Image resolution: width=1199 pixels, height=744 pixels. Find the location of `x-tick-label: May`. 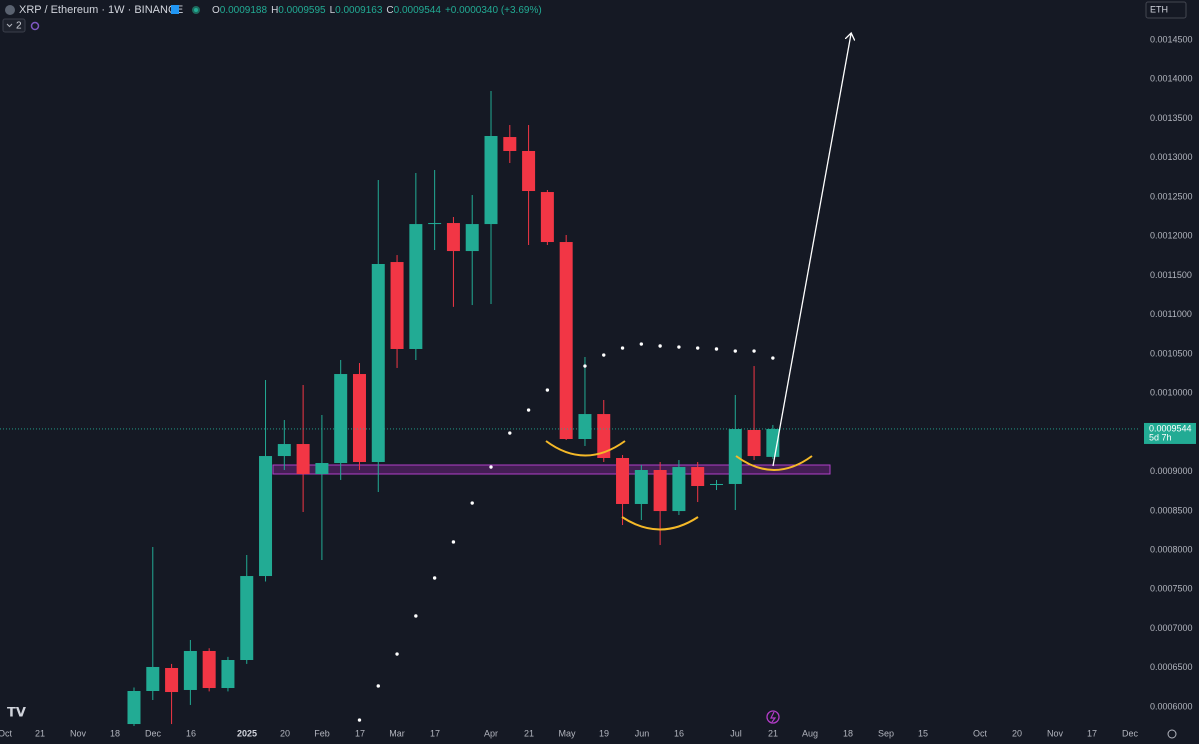

x-tick-label: May is located at coordinates (567, 733).